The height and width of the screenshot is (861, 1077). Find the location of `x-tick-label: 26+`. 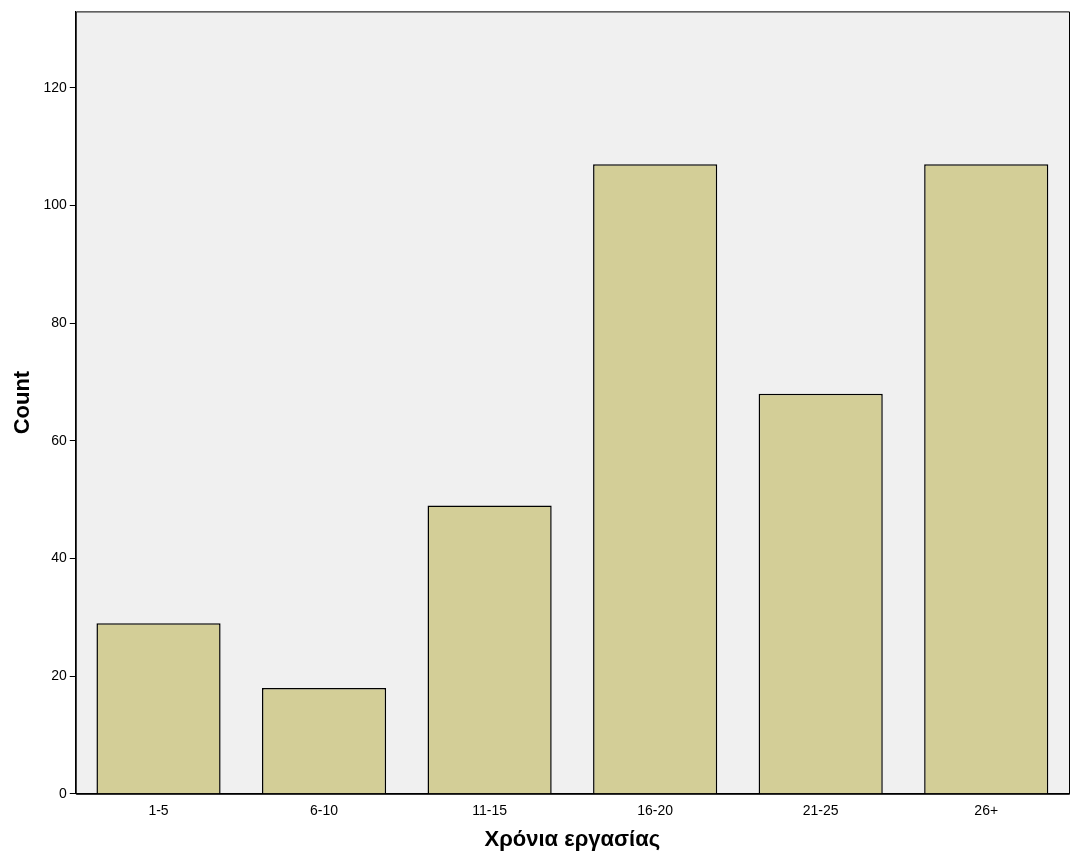

x-tick-label: 26+ is located at coordinates (986, 810).